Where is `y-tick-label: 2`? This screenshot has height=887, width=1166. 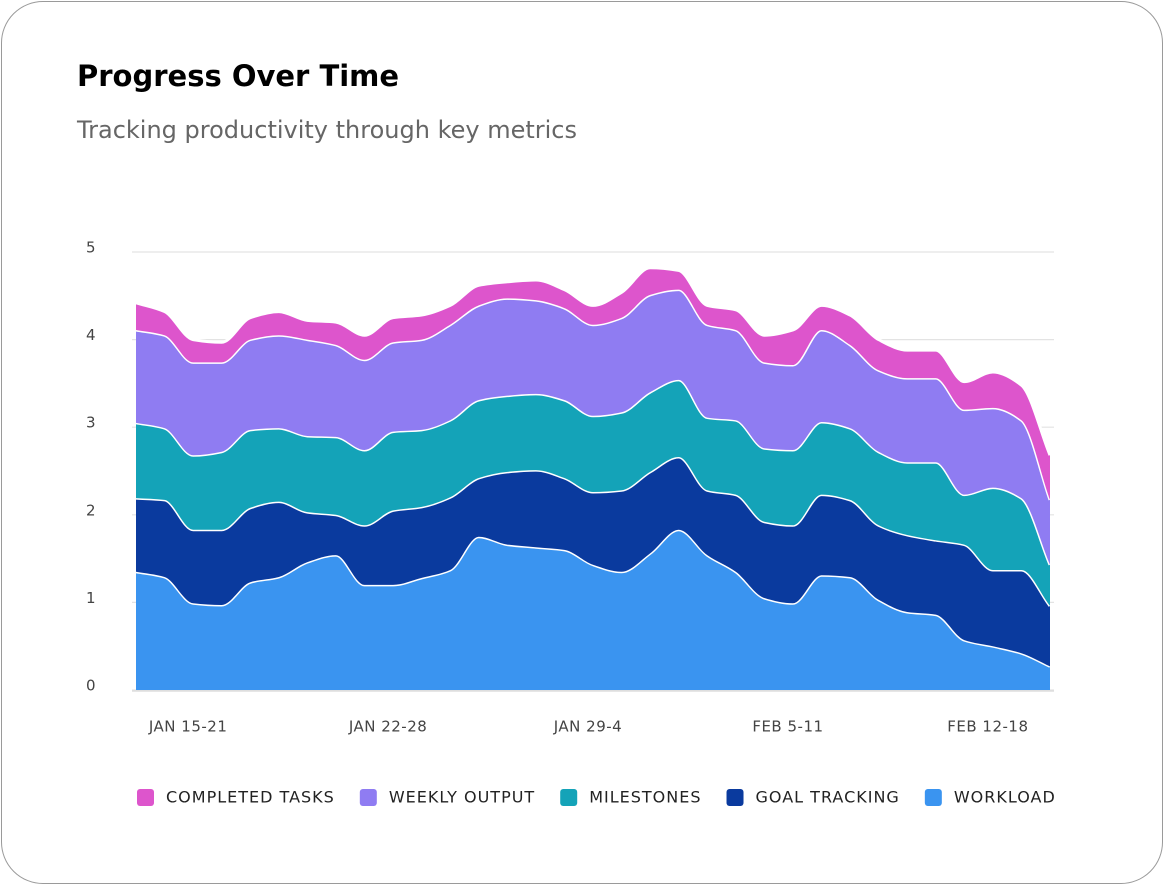 y-tick-label: 2 is located at coordinates (91, 510).